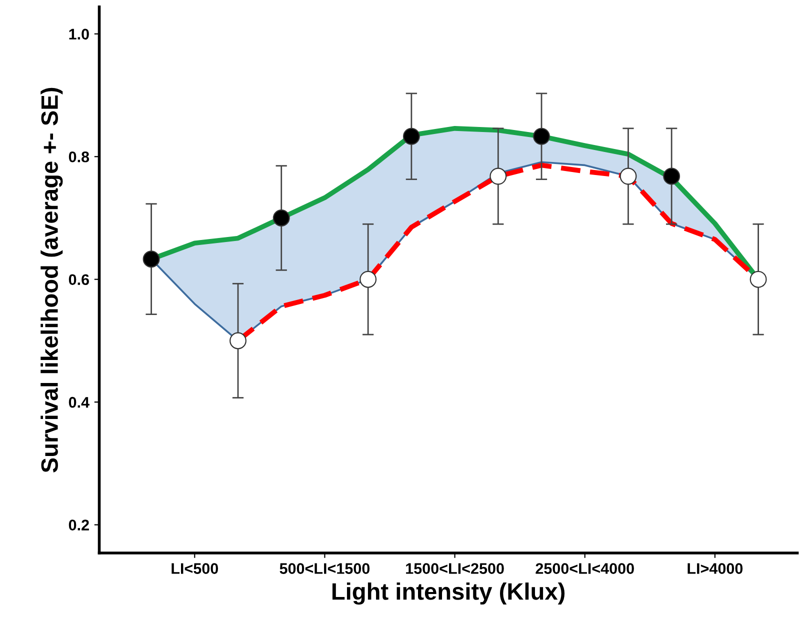 This screenshot has height=627, width=807. What do you see at coordinates (585, 568) in the screenshot?
I see `x-tick-label: 2500<LI<4000` at bounding box center [585, 568].